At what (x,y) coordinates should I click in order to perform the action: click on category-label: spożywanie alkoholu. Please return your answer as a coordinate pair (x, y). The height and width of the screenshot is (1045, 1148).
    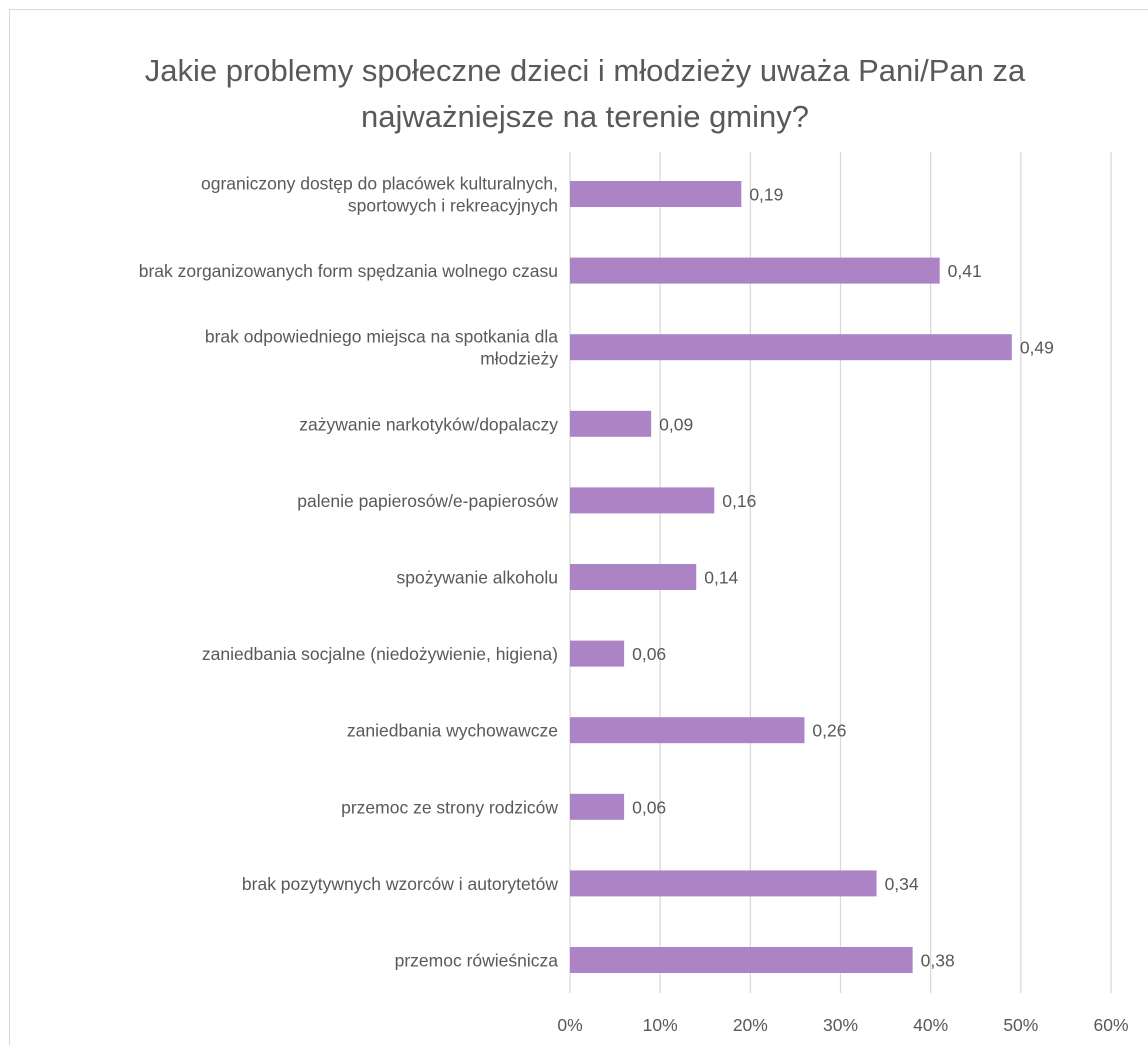
    Looking at the image, I should click on (478, 578).